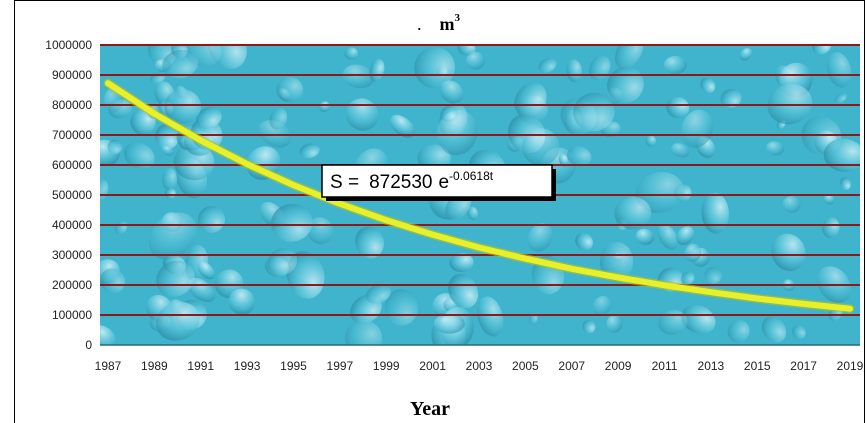  Describe the element at coordinates (72, 75) in the screenshot. I see `y-tick-label: 900000` at that location.